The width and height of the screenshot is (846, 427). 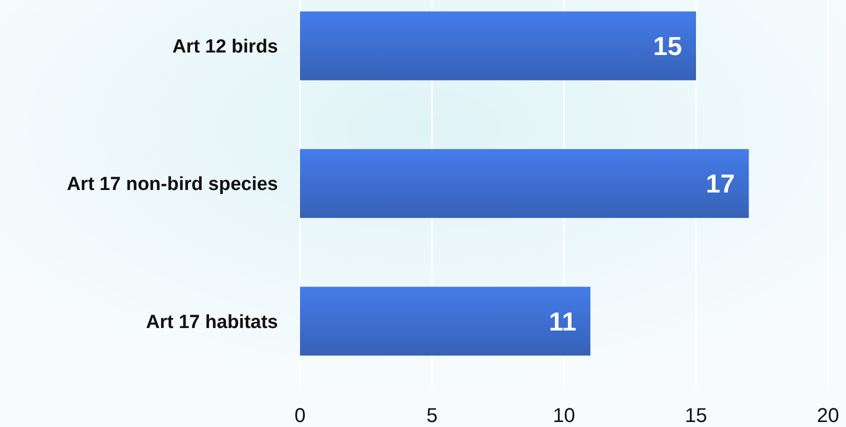 What do you see at coordinates (564, 416) in the screenshot?
I see `x-tick-label: 10` at bounding box center [564, 416].